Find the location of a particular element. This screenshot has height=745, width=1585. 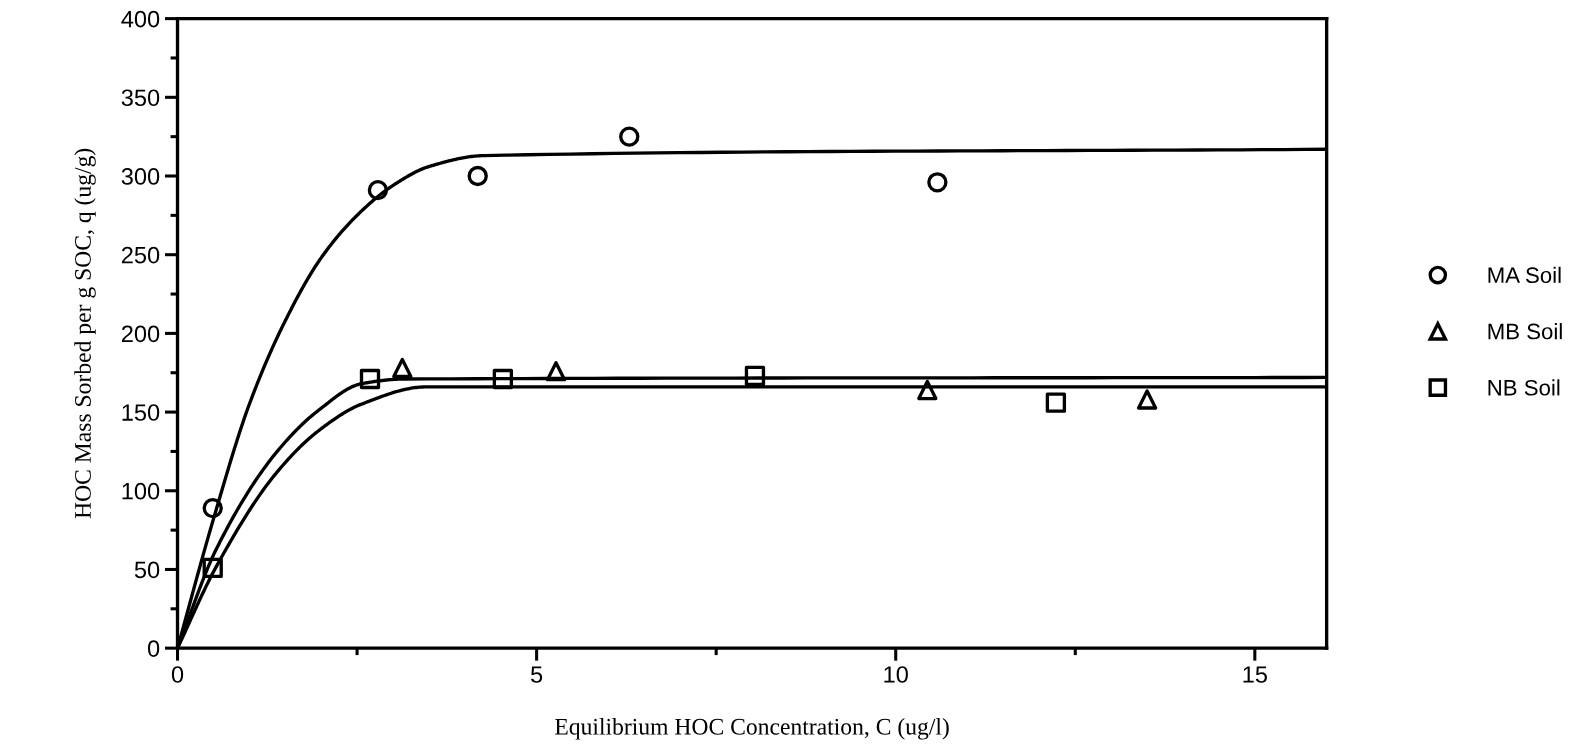

y-tick-label: 150 is located at coordinates (141, 412).